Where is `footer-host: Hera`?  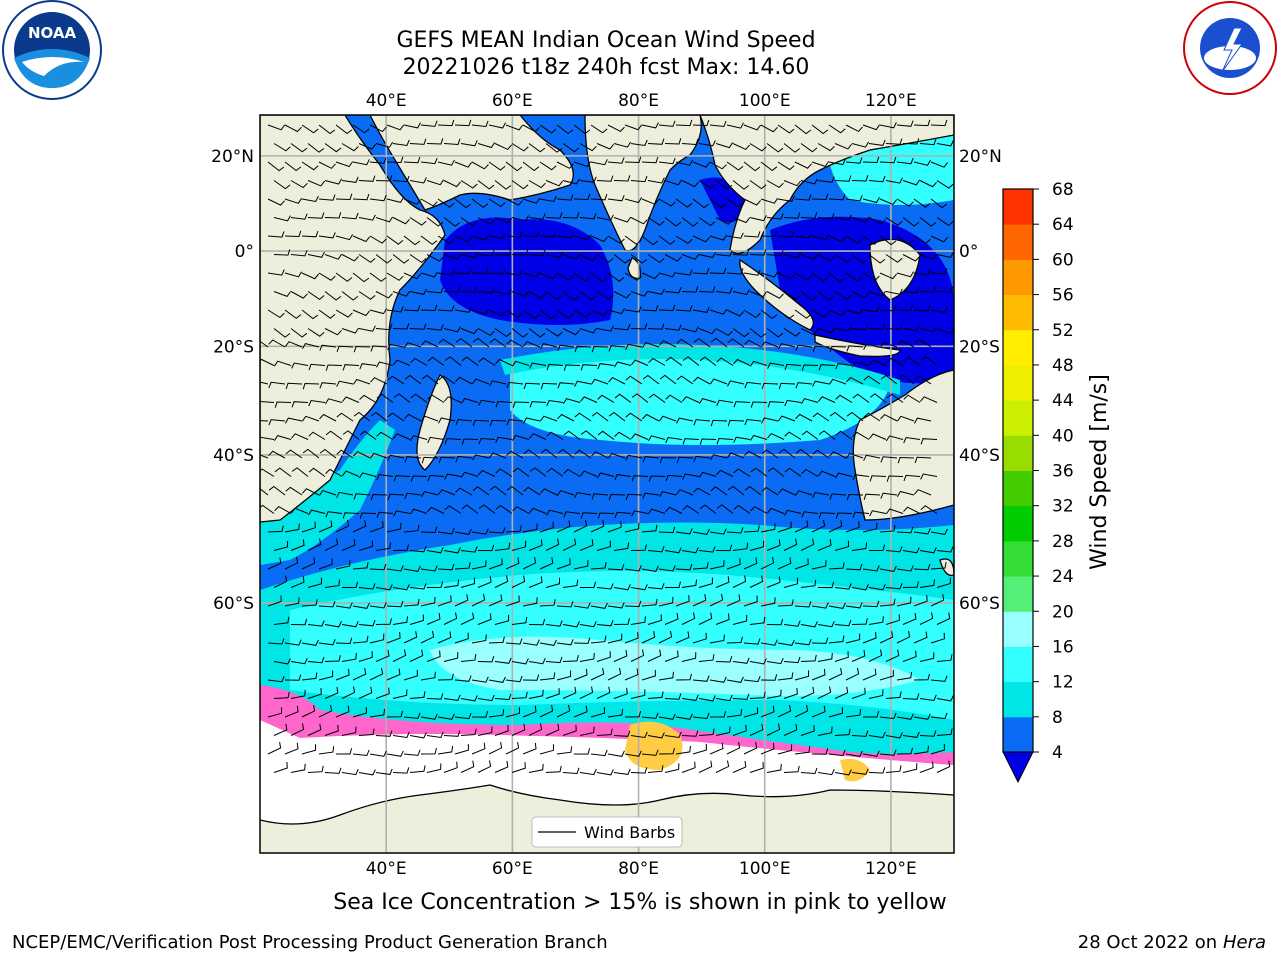
footer-host: Hera is located at coordinates (1244, 942).